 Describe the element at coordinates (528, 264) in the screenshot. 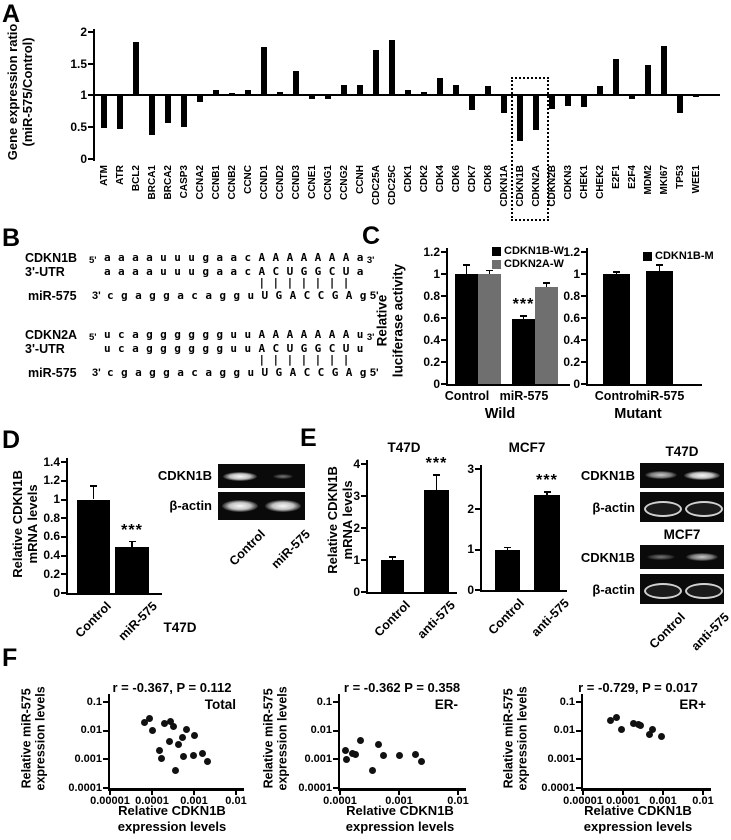

I see `legend-item-cdkn2a-w: CDKN2A-W` at that location.